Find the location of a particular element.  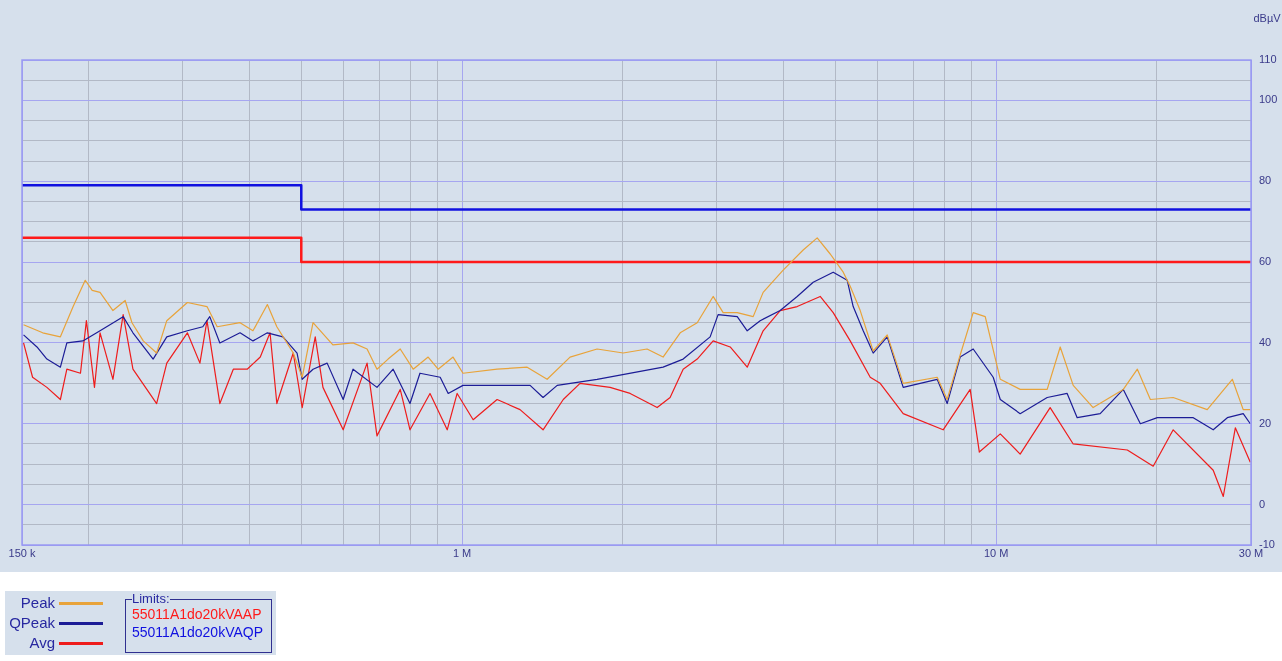

text: 55011A1do20kVAQP is located at coordinates (198, 632).